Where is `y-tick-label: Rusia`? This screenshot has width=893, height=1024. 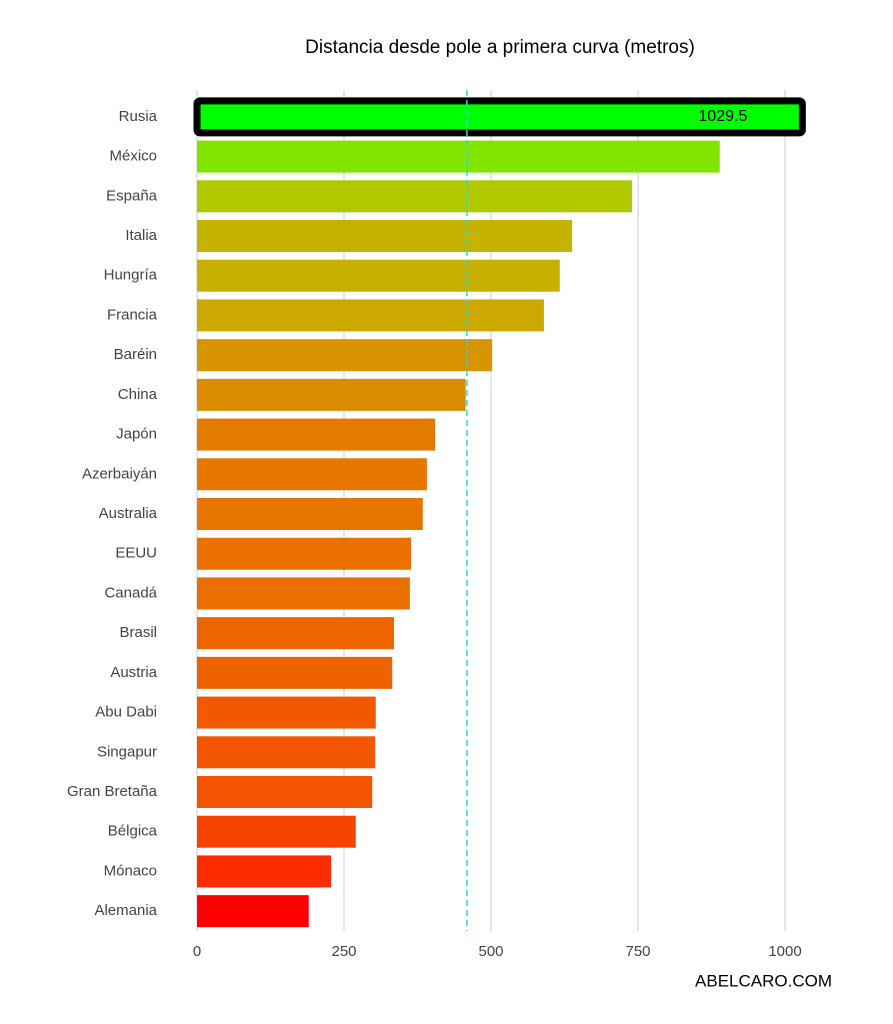 y-tick-label: Rusia is located at coordinates (138, 116).